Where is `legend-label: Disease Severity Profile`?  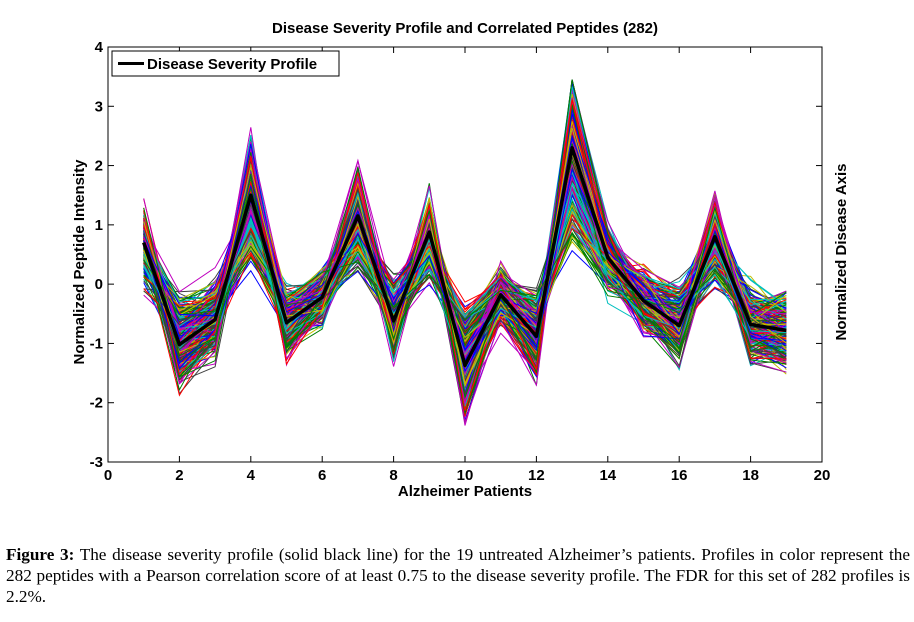 legend-label: Disease Severity Profile is located at coordinates (232, 64).